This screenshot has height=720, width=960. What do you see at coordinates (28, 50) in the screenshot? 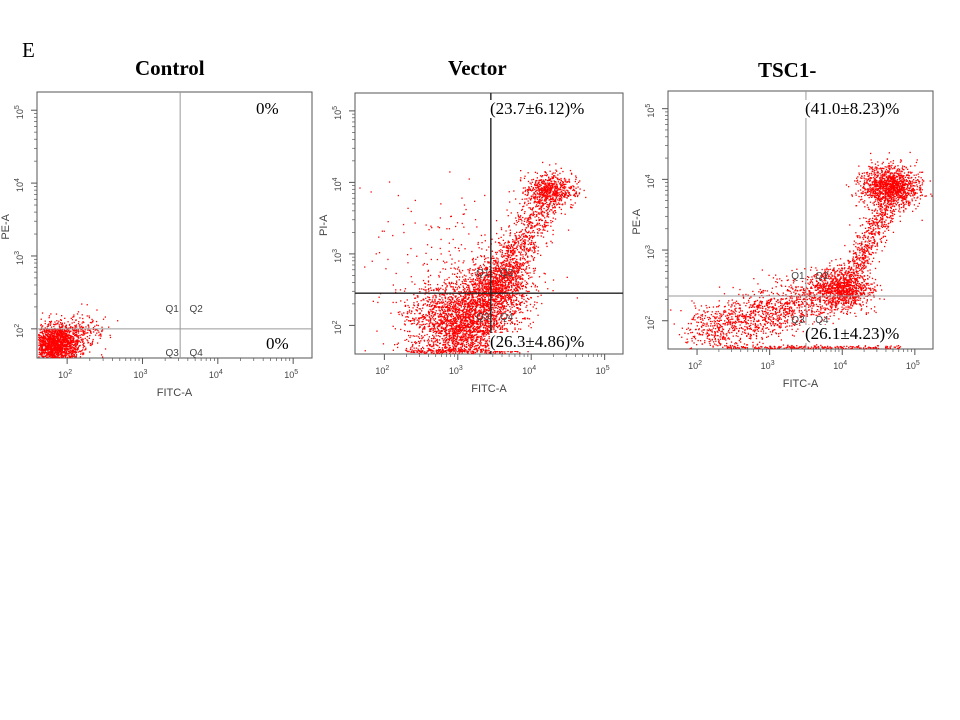
I see `panel-letter: E` at bounding box center [28, 50].